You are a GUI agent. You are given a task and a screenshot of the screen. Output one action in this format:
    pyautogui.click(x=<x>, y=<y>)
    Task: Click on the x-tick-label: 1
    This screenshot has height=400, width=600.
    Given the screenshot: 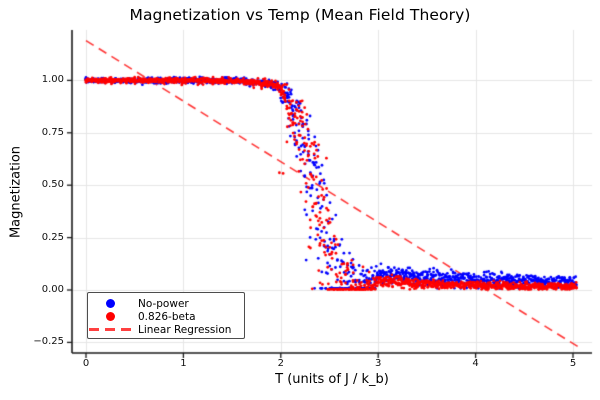 What is the action you would take?
    pyautogui.click(x=183, y=363)
    